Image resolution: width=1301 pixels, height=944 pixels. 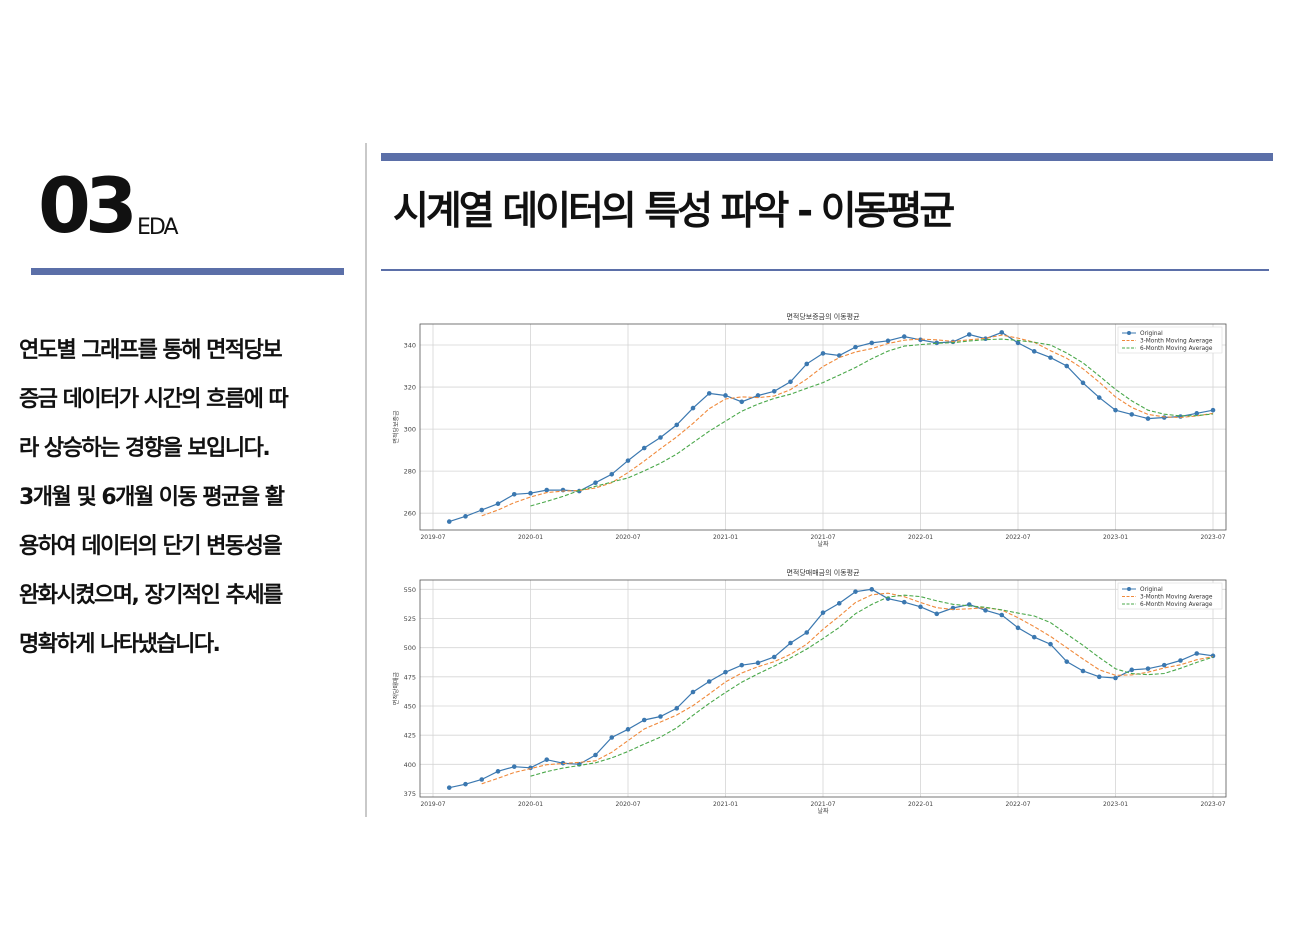 What do you see at coordinates (410, 430) in the screenshot?
I see `y-tick-label: 300` at bounding box center [410, 430].